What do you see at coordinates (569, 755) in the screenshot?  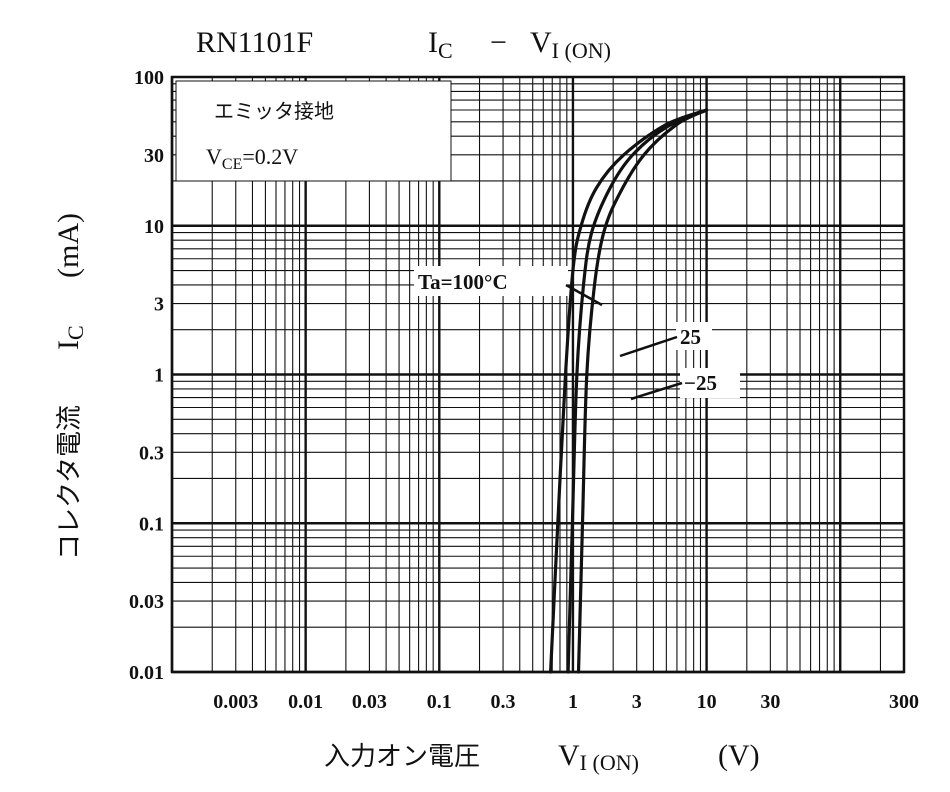 I see `x-axis-letter: V` at bounding box center [569, 755].